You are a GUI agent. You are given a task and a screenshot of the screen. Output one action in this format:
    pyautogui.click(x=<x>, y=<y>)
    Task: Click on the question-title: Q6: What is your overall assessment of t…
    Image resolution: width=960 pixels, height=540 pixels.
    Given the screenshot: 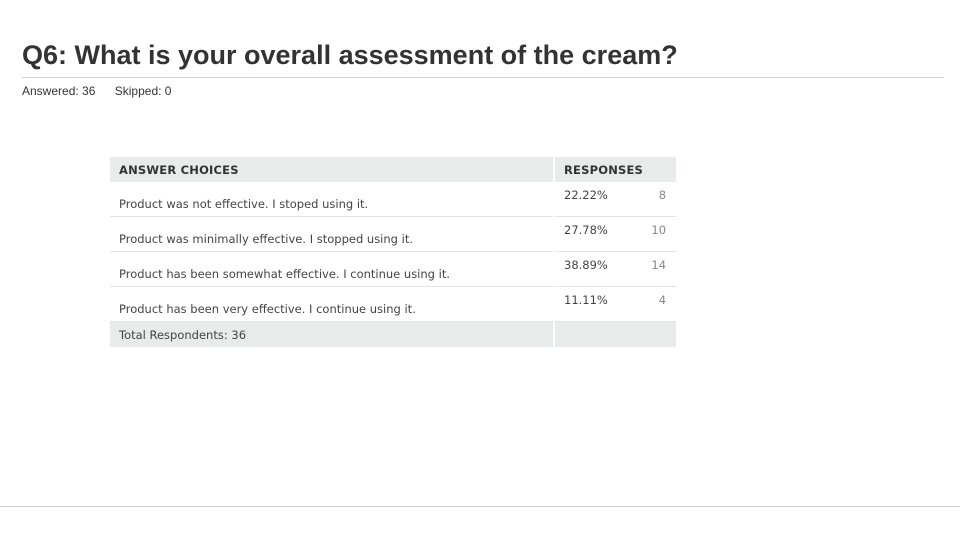 What is the action you would take?
    pyautogui.click(x=350, y=55)
    